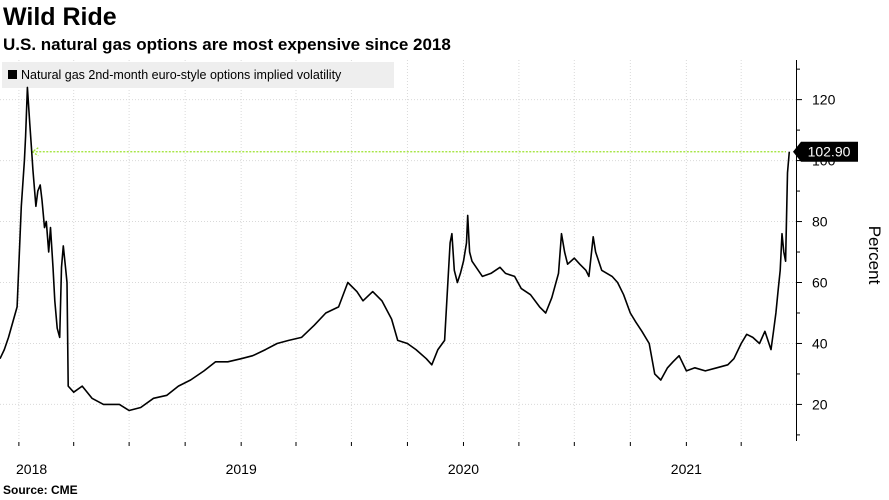 The width and height of the screenshot is (889, 500). Describe the element at coordinates (824, 100) in the screenshot. I see `y-tick-label-120: 120` at that location.